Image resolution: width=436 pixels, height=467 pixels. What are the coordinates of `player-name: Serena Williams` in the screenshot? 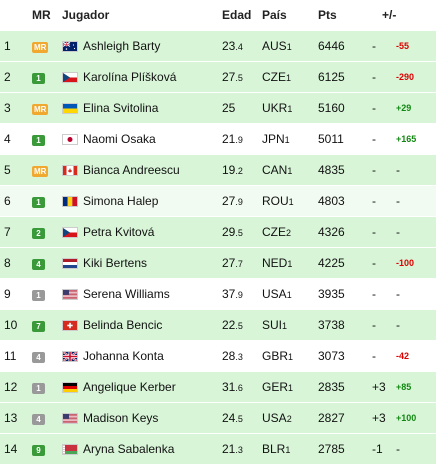 It's located at (126, 294).